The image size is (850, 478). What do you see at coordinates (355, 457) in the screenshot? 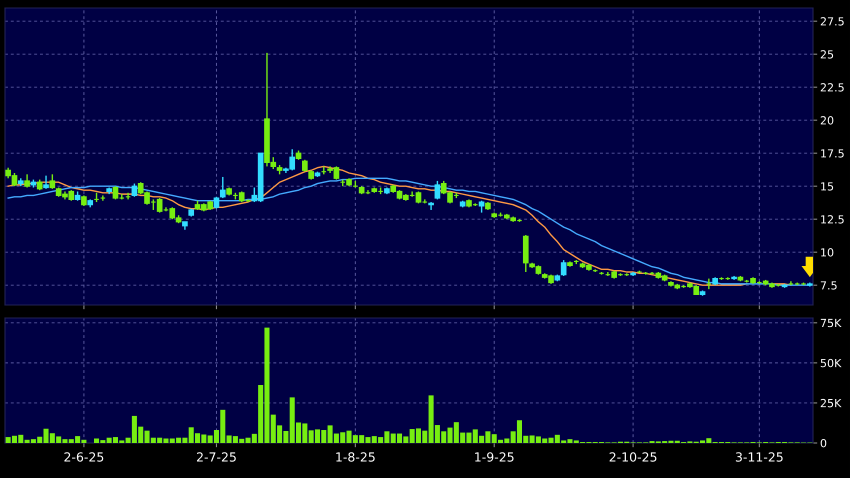
I see `x-tick-label: 1-8-25` at bounding box center [355, 457].